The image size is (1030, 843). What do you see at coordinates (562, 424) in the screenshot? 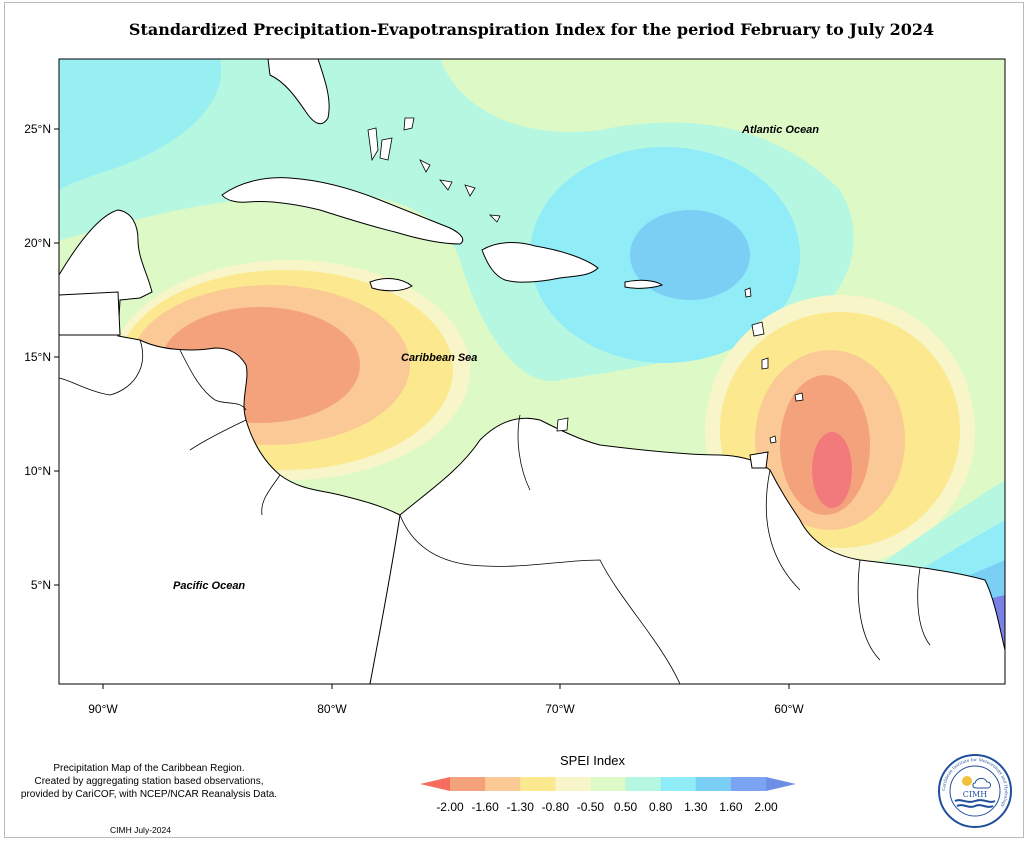
I see `island-curacao` at bounding box center [562, 424].